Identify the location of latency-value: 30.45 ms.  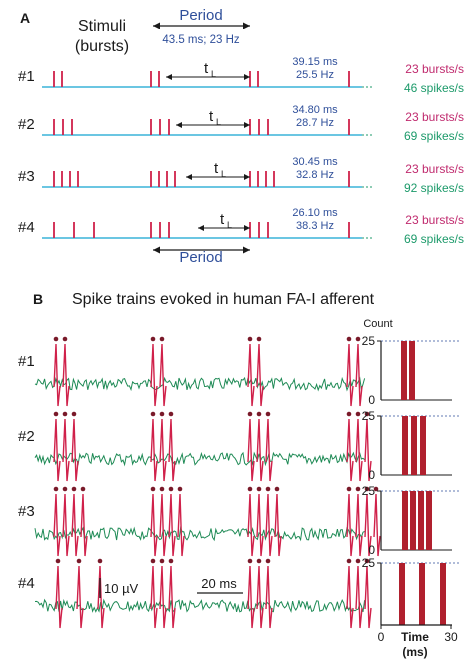
(315, 162).